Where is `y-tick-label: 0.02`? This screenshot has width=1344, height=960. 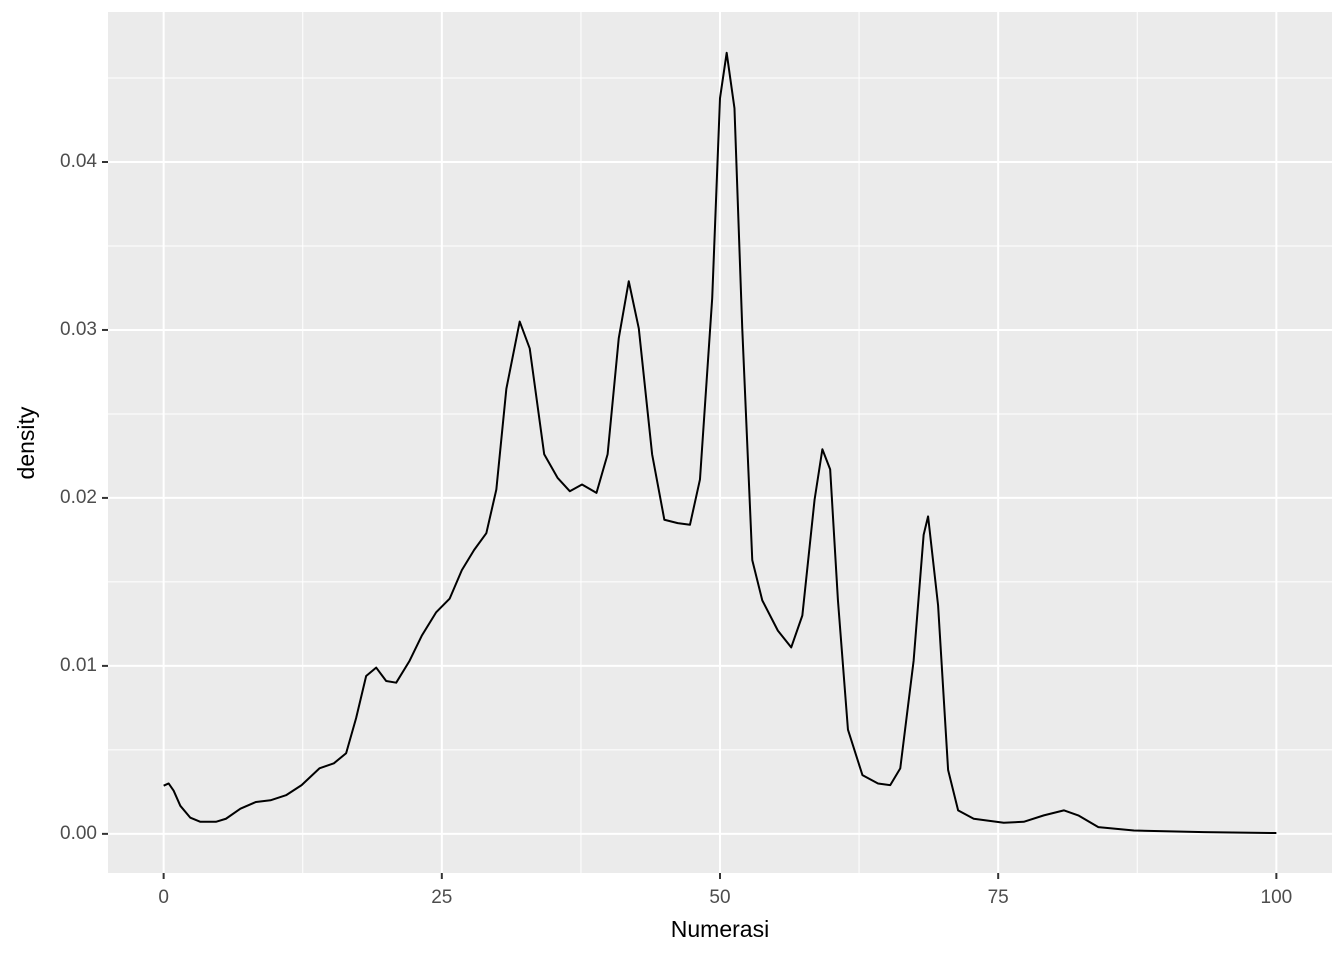
y-tick-label: 0.02 is located at coordinates (78, 497).